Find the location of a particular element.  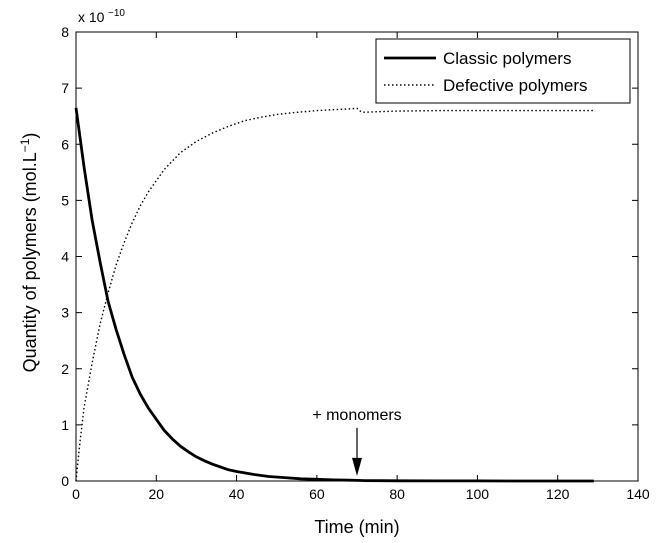

annotation-label: + monomers is located at coordinates (356, 415).